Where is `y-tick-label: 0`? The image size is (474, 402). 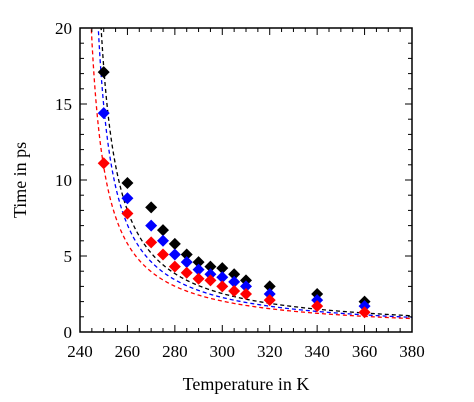 y-tick-label: 0 is located at coordinates (68, 332).